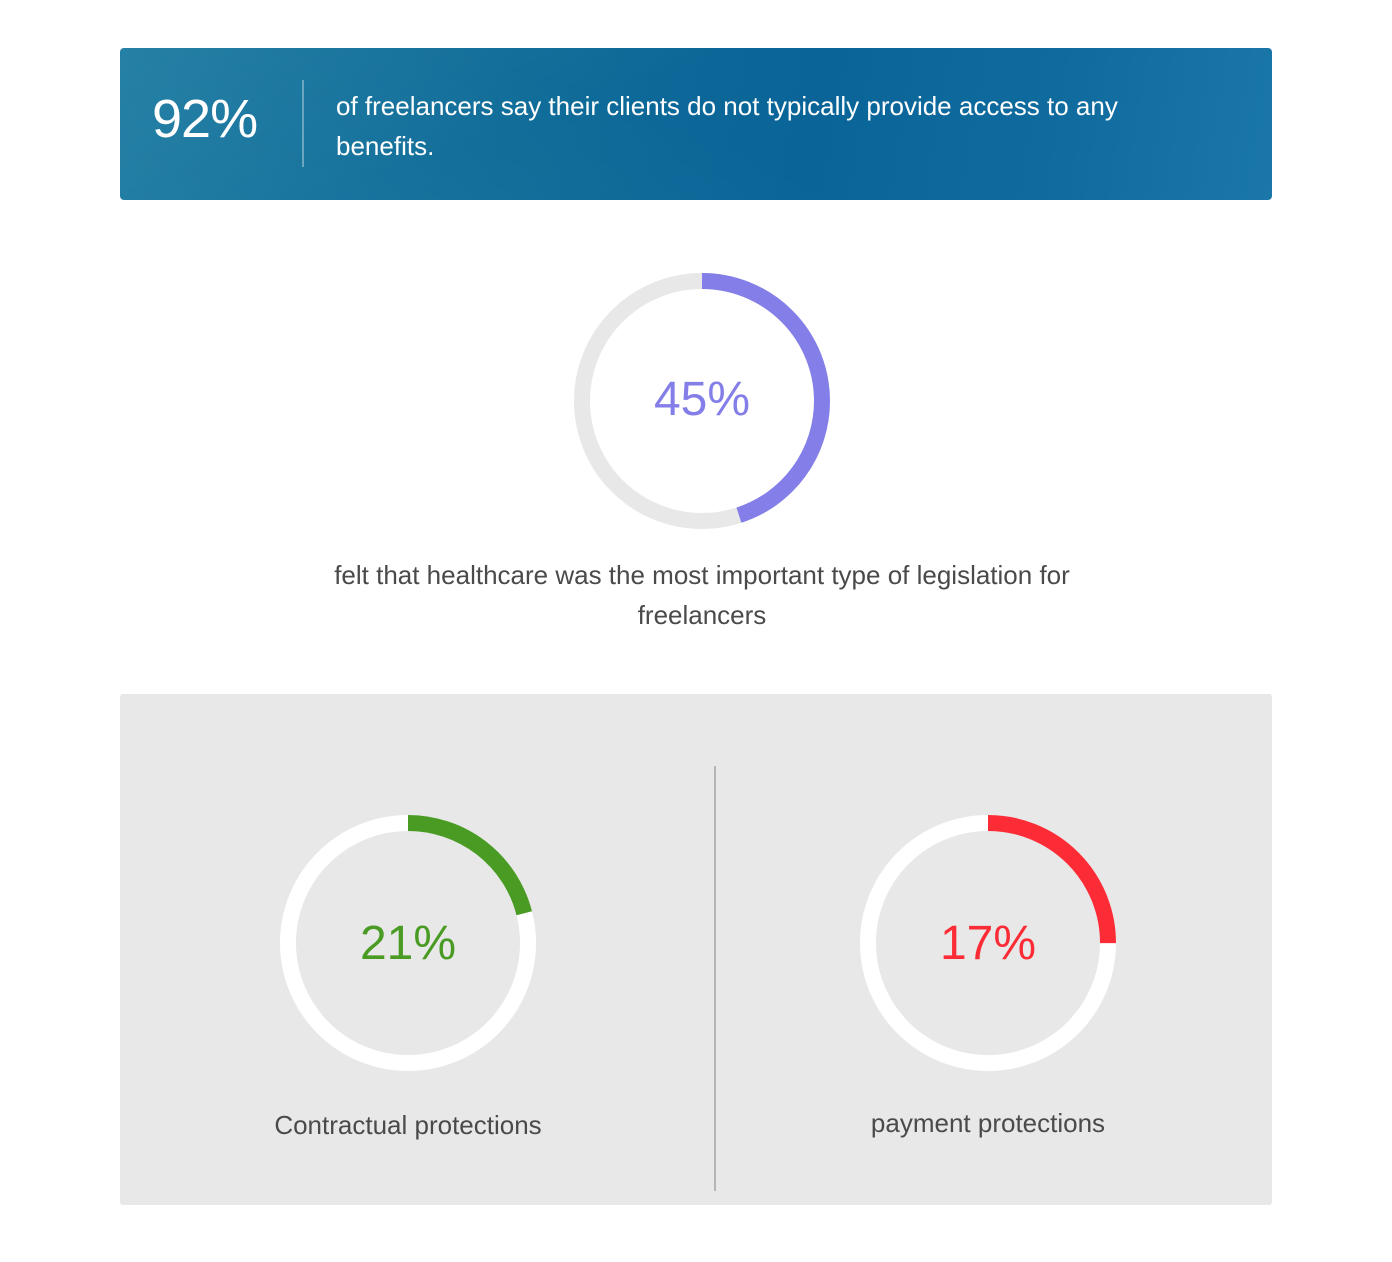  I want to click on banner-background-pattern, so click(696, 124).